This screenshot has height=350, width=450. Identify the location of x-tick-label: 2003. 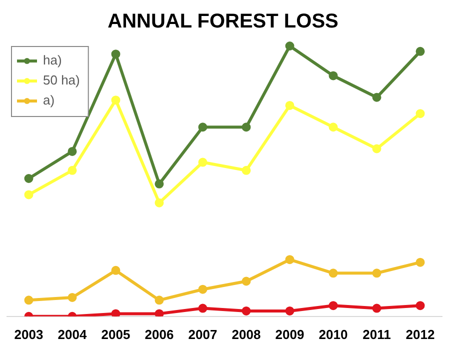
(29, 334).